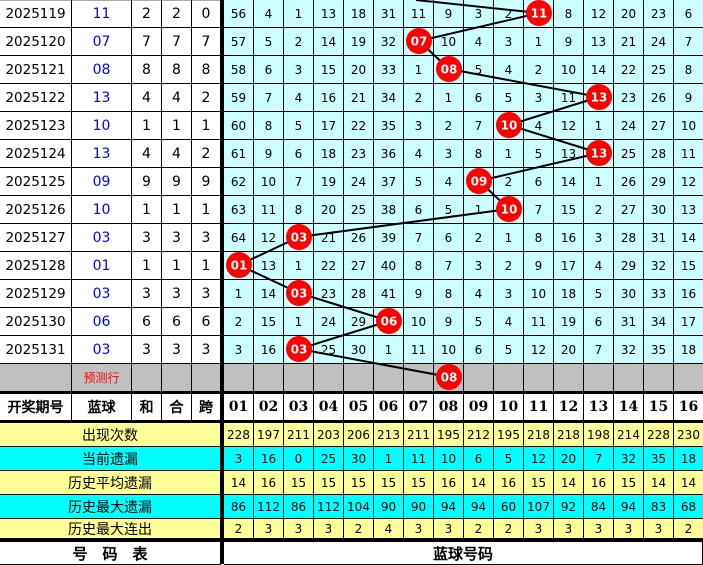 The width and height of the screenshot is (703, 565). What do you see at coordinates (359, 126) in the screenshot?
I see `miss-cell: 22` at bounding box center [359, 126].